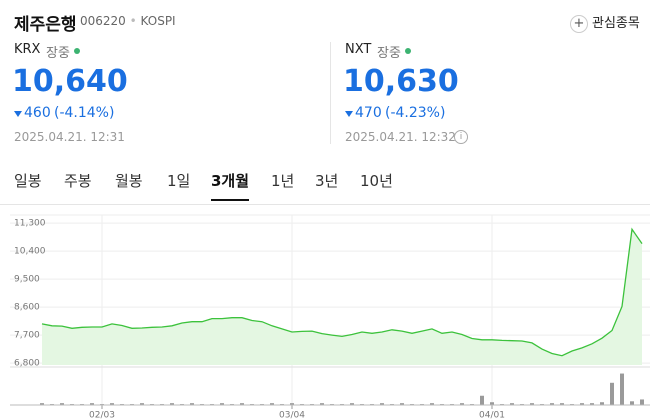 The height and width of the screenshot is (420, 650). Describe the element at coordinates (30, 252) in the screenshot. I see `y-tick-label: 10,400` at that location.